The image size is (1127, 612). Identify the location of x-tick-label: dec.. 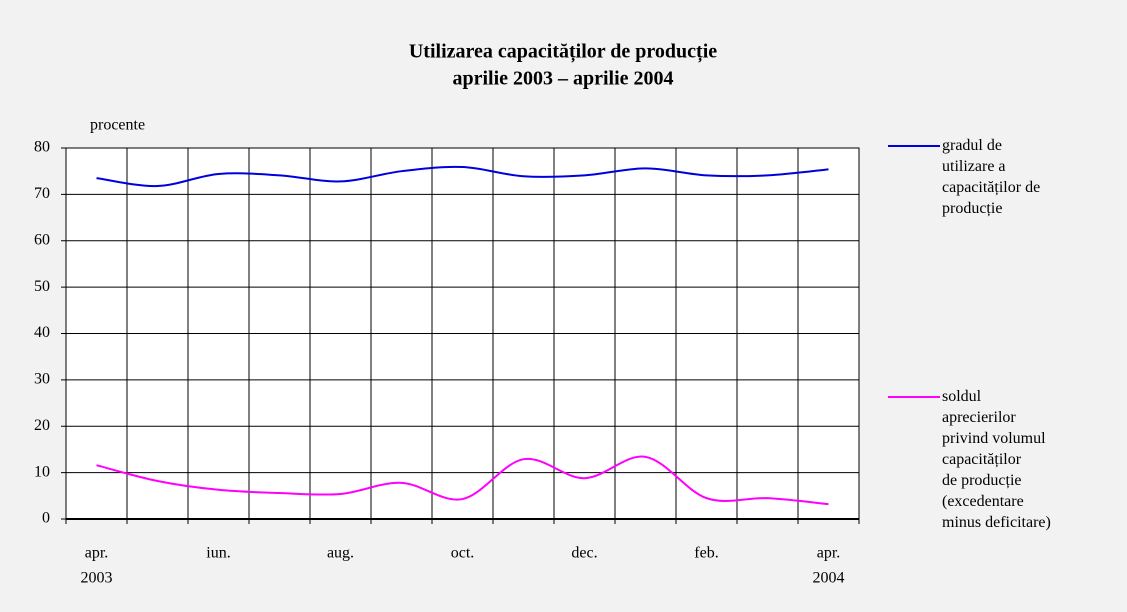
(584, 553).